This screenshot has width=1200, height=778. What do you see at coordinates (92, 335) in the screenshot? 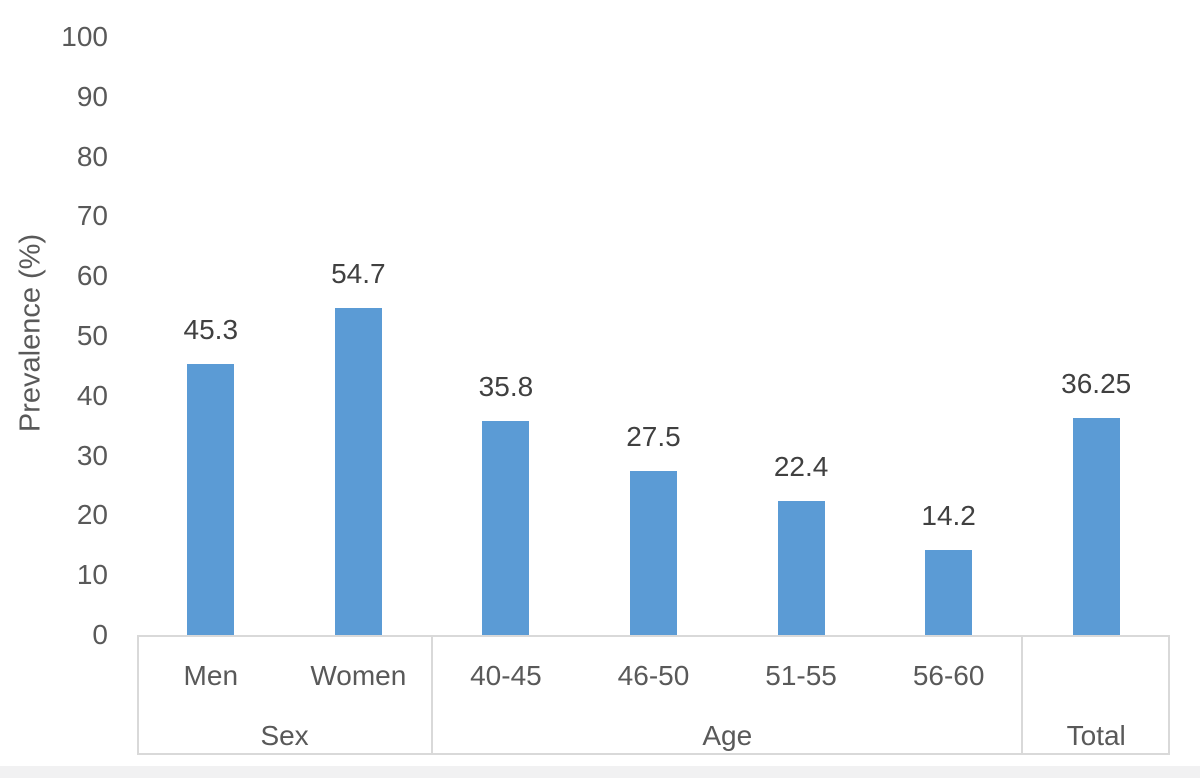
I see `y-axis-tick-label: 50` at bounding box center [92, 335].